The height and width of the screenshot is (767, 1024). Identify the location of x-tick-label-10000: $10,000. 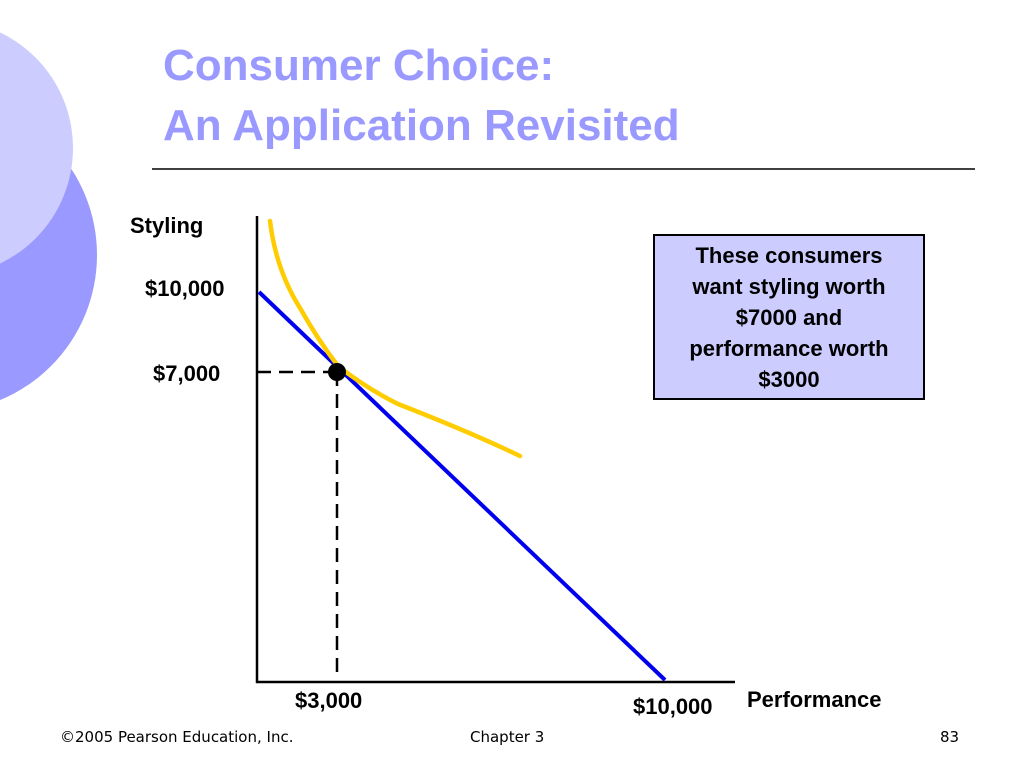
(673, 706).